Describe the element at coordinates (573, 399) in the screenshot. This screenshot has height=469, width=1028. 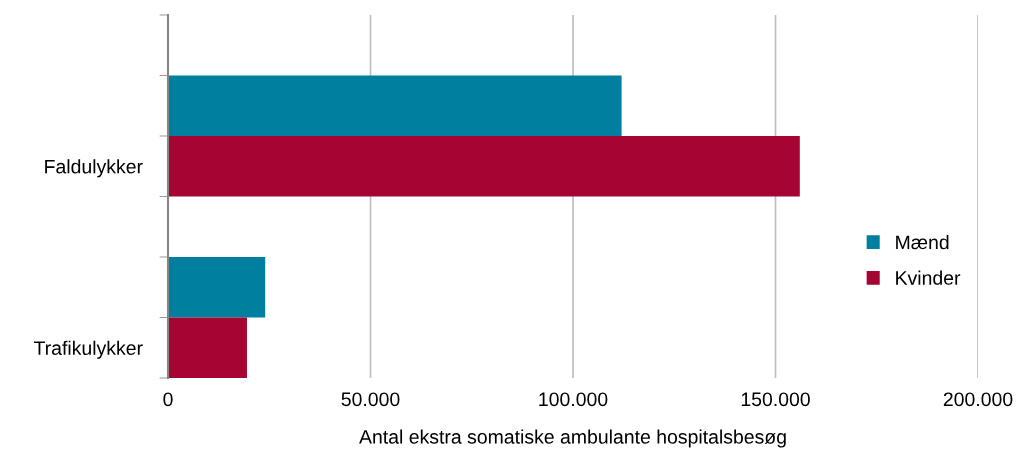
I see `x-tick-label: 100.000` at that location.